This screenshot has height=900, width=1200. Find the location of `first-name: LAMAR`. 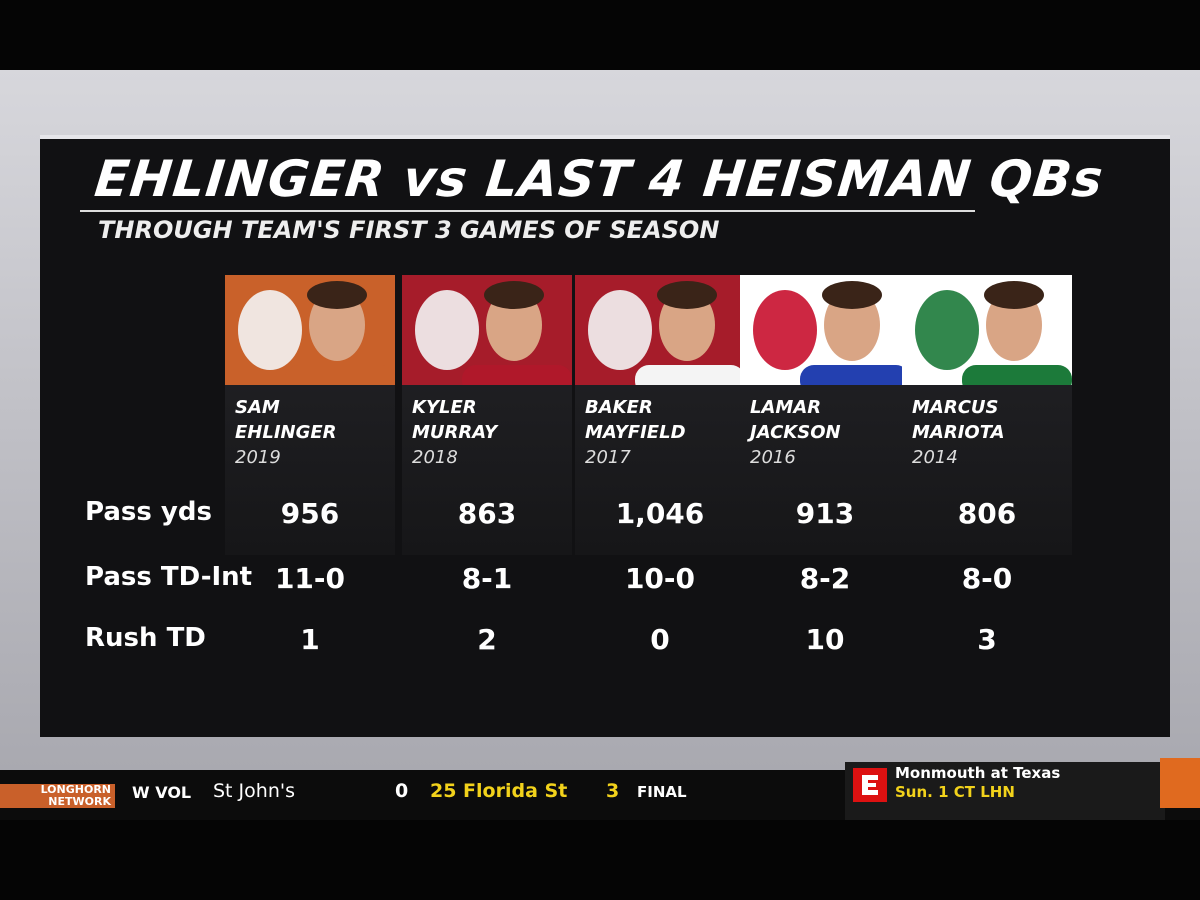

first-name: LAMAR is located at coordinates (786, 407).